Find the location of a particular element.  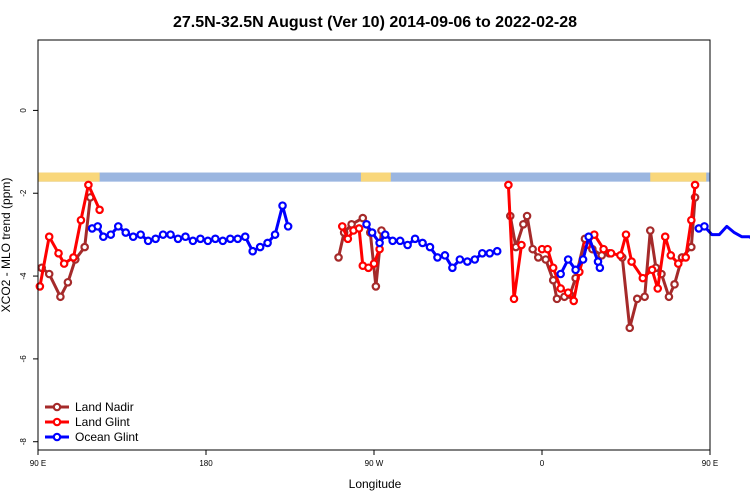

x-tick-label-0: 90 E is located at coordinates (38, 463).